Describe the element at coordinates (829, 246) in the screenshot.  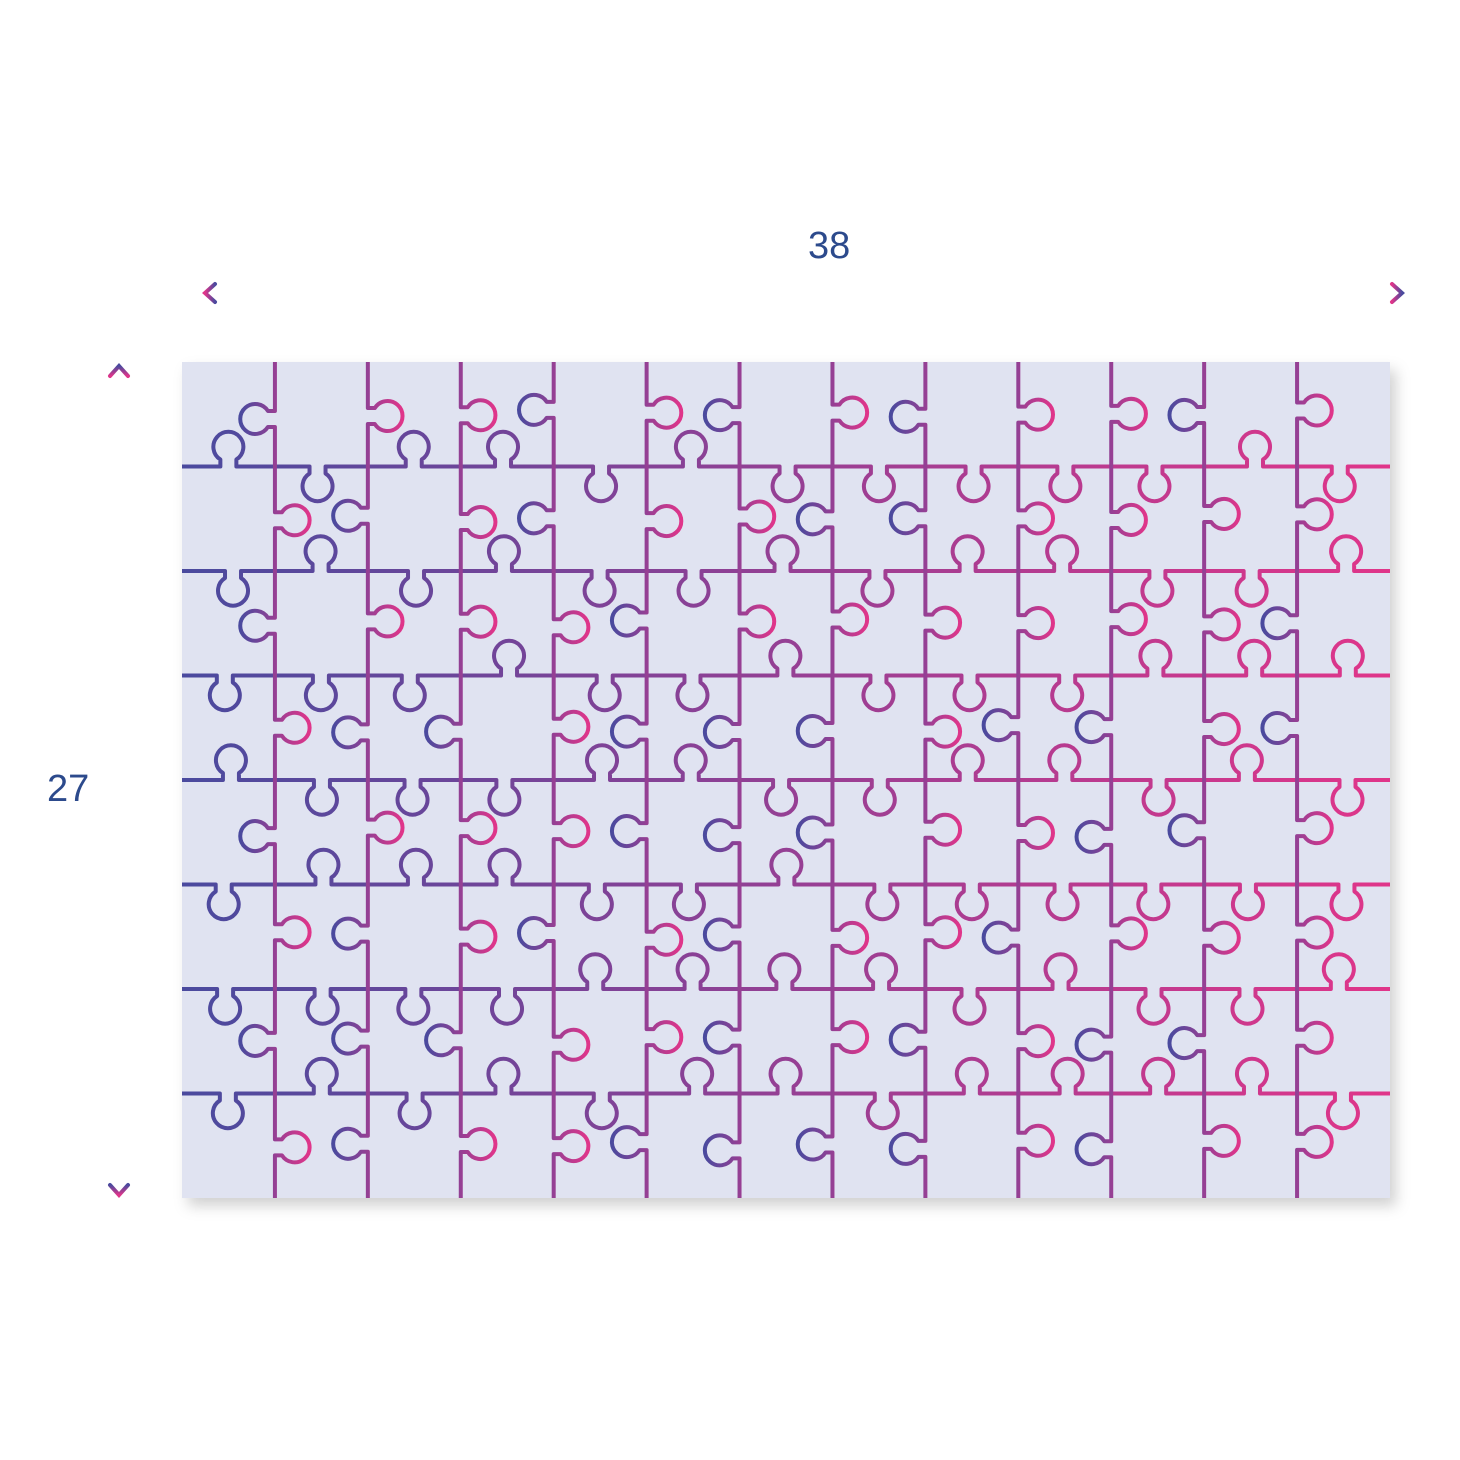
I see `width-label: 38` at that location.